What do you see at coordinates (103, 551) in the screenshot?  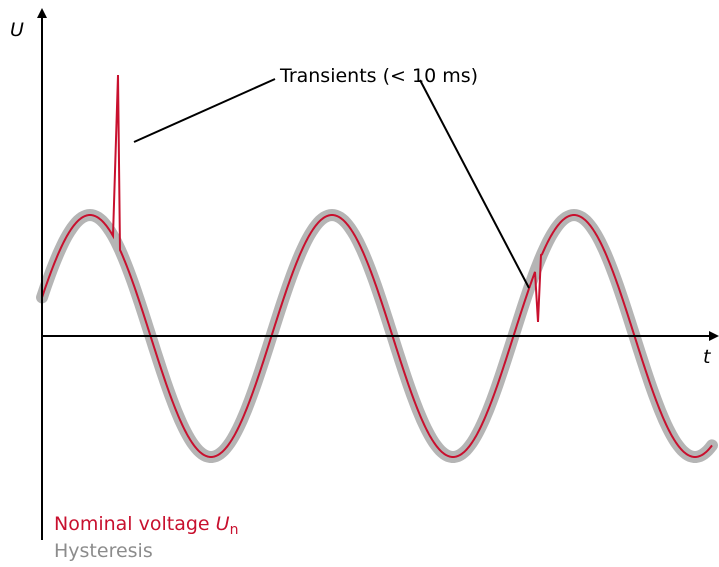 I see `legend-hysteresis: Hysteresis` at bounding box center [103, 551].